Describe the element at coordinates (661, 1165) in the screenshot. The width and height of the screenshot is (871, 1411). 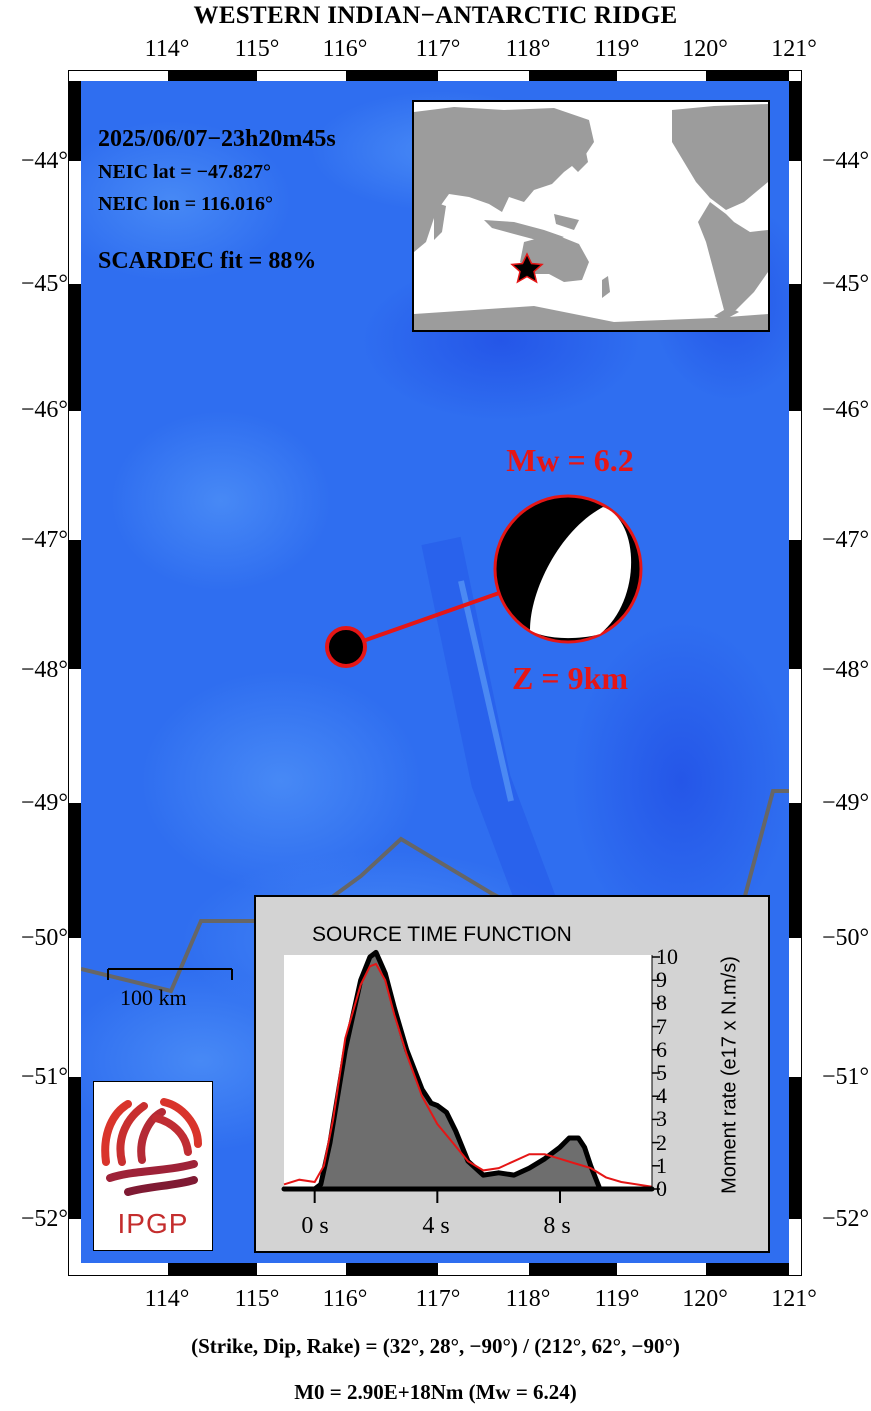
I see `stf-y-tick-label: 1` at that location.